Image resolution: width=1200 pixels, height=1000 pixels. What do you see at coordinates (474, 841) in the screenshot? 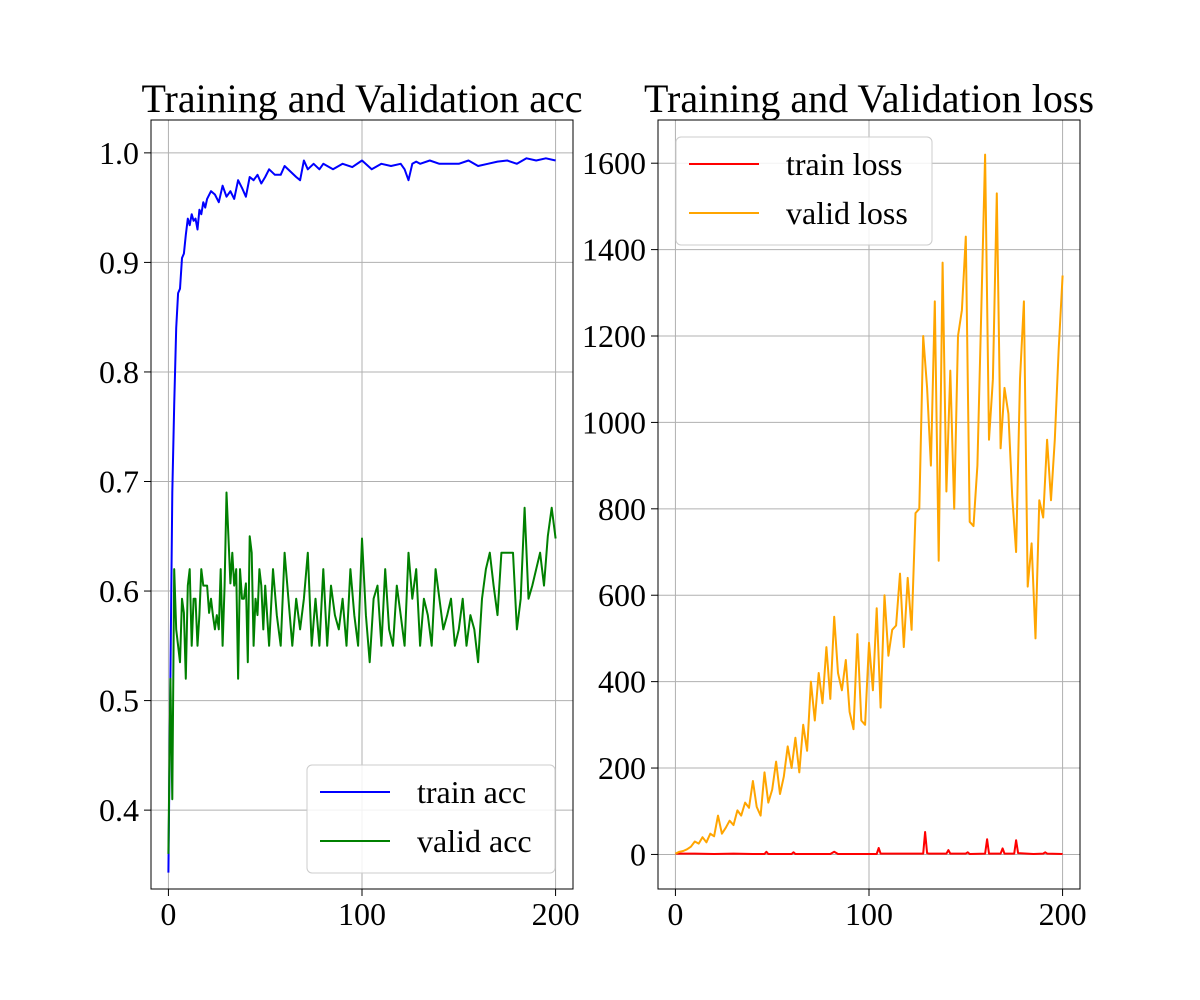
I see `legend-label-valid-acc: valid acc` at bounding box center [474, 841].